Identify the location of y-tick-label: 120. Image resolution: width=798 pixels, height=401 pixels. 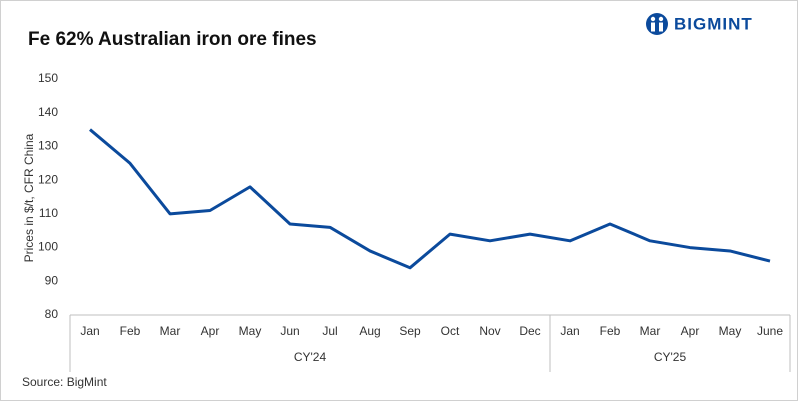
(48, 179).